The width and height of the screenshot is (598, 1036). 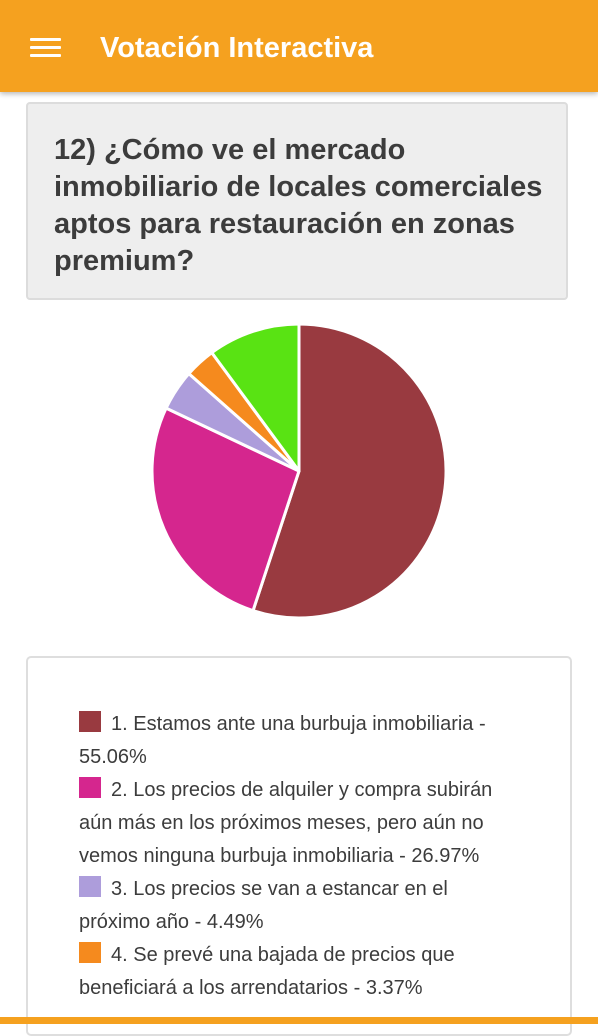 I want to click on results-pie-chart, so click(x=299, y=471).